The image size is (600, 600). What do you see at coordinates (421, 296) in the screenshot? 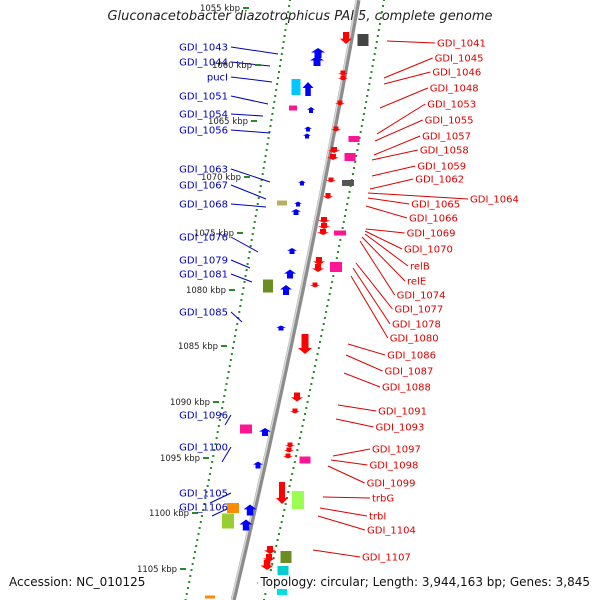
I see `right-gene-label: GDI_1074` at bounding box center [421, 296].